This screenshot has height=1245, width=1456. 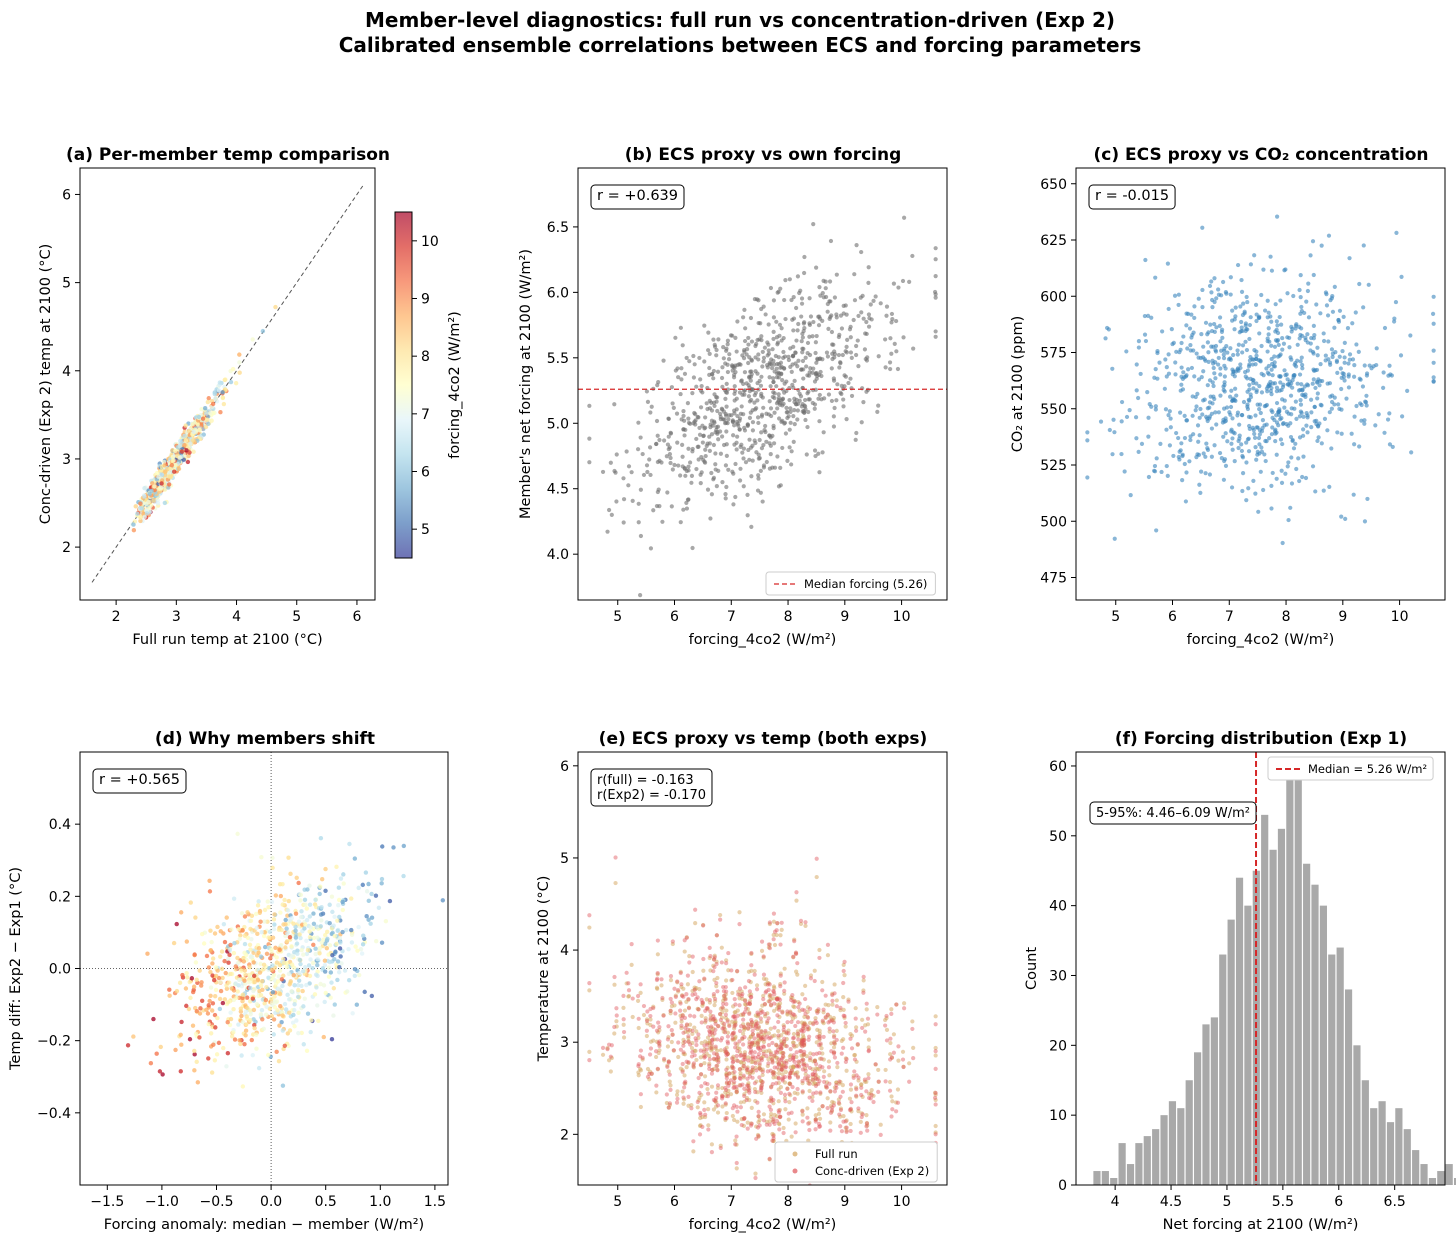 I want to click on x-tick-label: 7, so click(x=731, y=617).